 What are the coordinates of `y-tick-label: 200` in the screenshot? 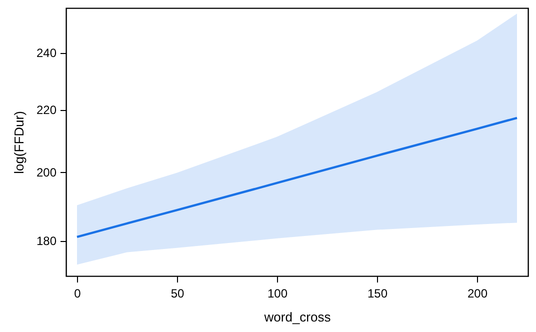 It's located at (46, 172).